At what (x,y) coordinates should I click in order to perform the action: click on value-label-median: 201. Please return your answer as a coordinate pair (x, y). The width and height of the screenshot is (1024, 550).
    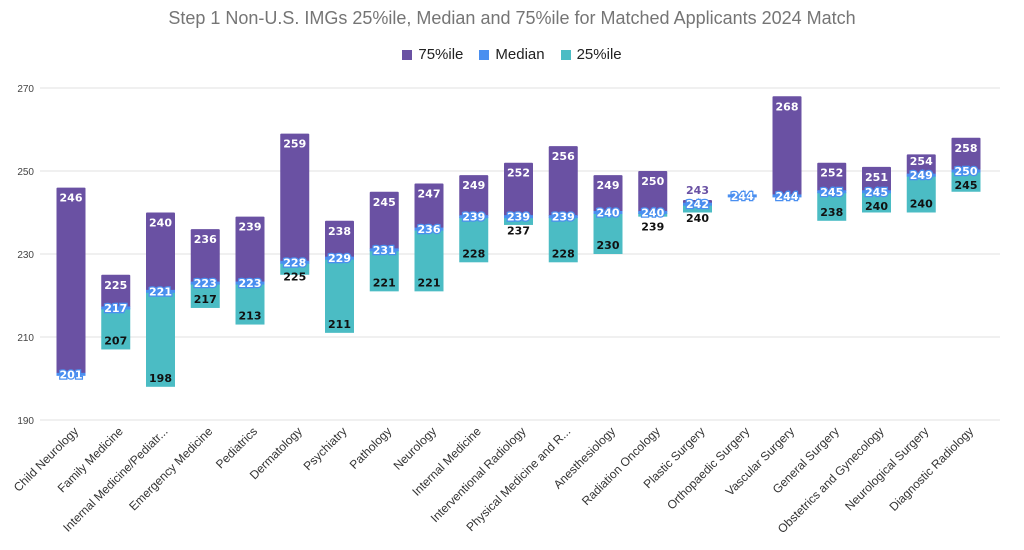
    Looking at the image, I should click on (71, 374).